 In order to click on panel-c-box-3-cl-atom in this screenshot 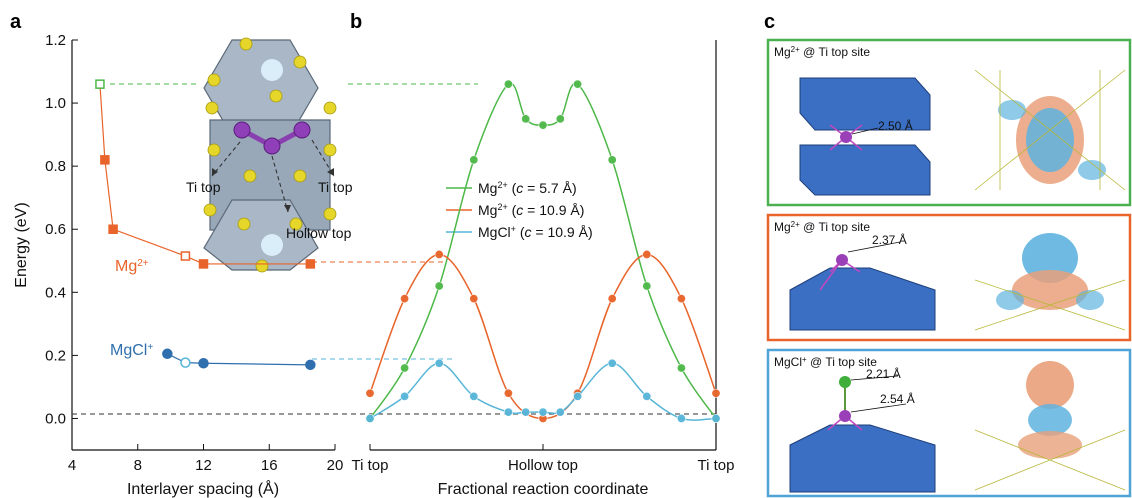, I will do `click(845, 382)`.